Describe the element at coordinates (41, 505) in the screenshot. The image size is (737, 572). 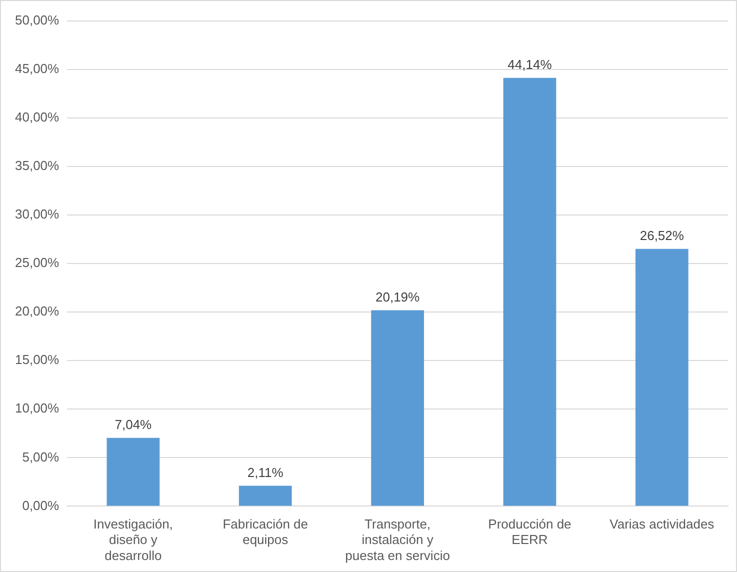
I see `y-tick-label: 0,00%` at that location.